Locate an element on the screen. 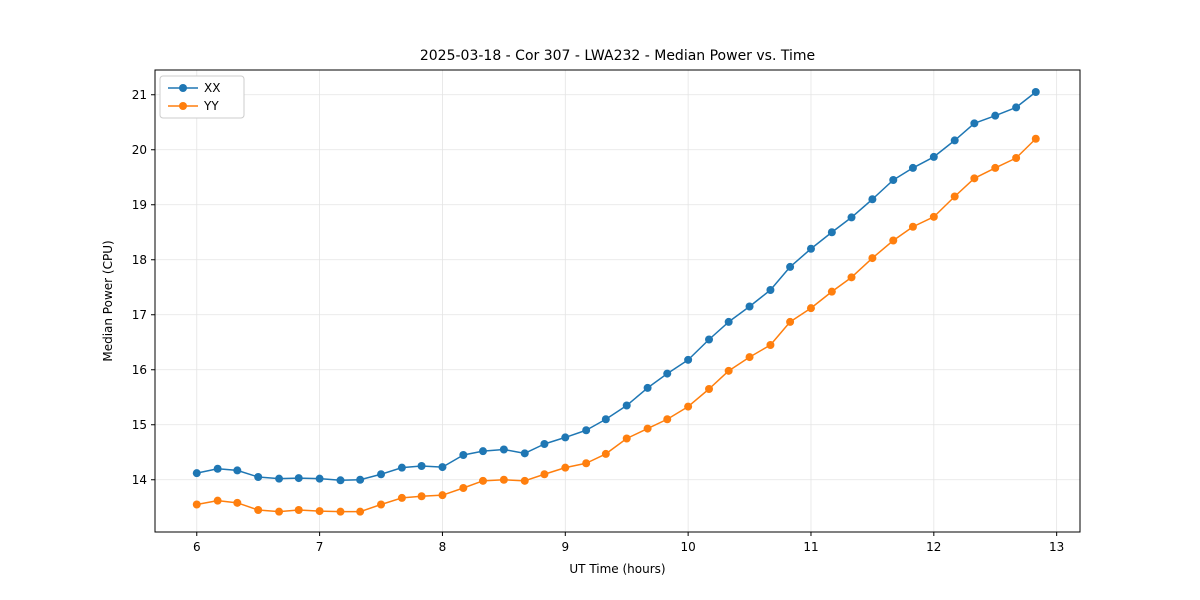  x-tick-label: 9 is located at coordinates (565, 547).